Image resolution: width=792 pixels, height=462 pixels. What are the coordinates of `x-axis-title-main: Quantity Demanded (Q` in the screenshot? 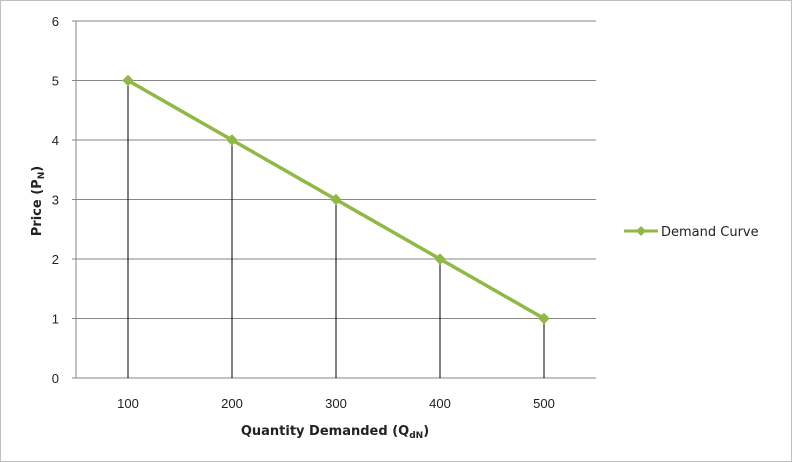 It's located at (325, 431).